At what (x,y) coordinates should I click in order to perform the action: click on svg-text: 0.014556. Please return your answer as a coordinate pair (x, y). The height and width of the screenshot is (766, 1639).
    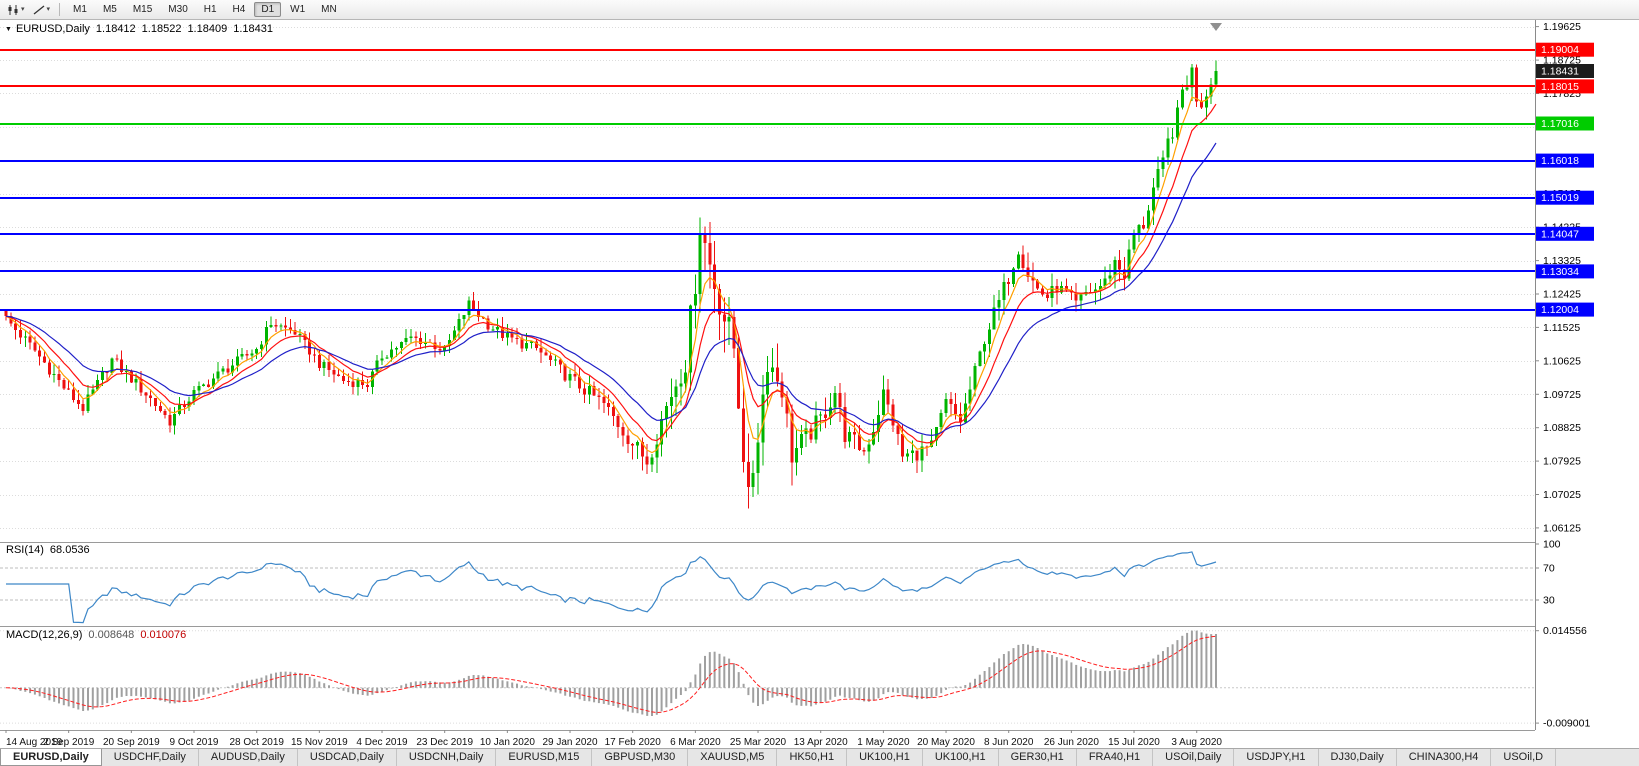
    Looking at the image, I should click on (1565, 631).